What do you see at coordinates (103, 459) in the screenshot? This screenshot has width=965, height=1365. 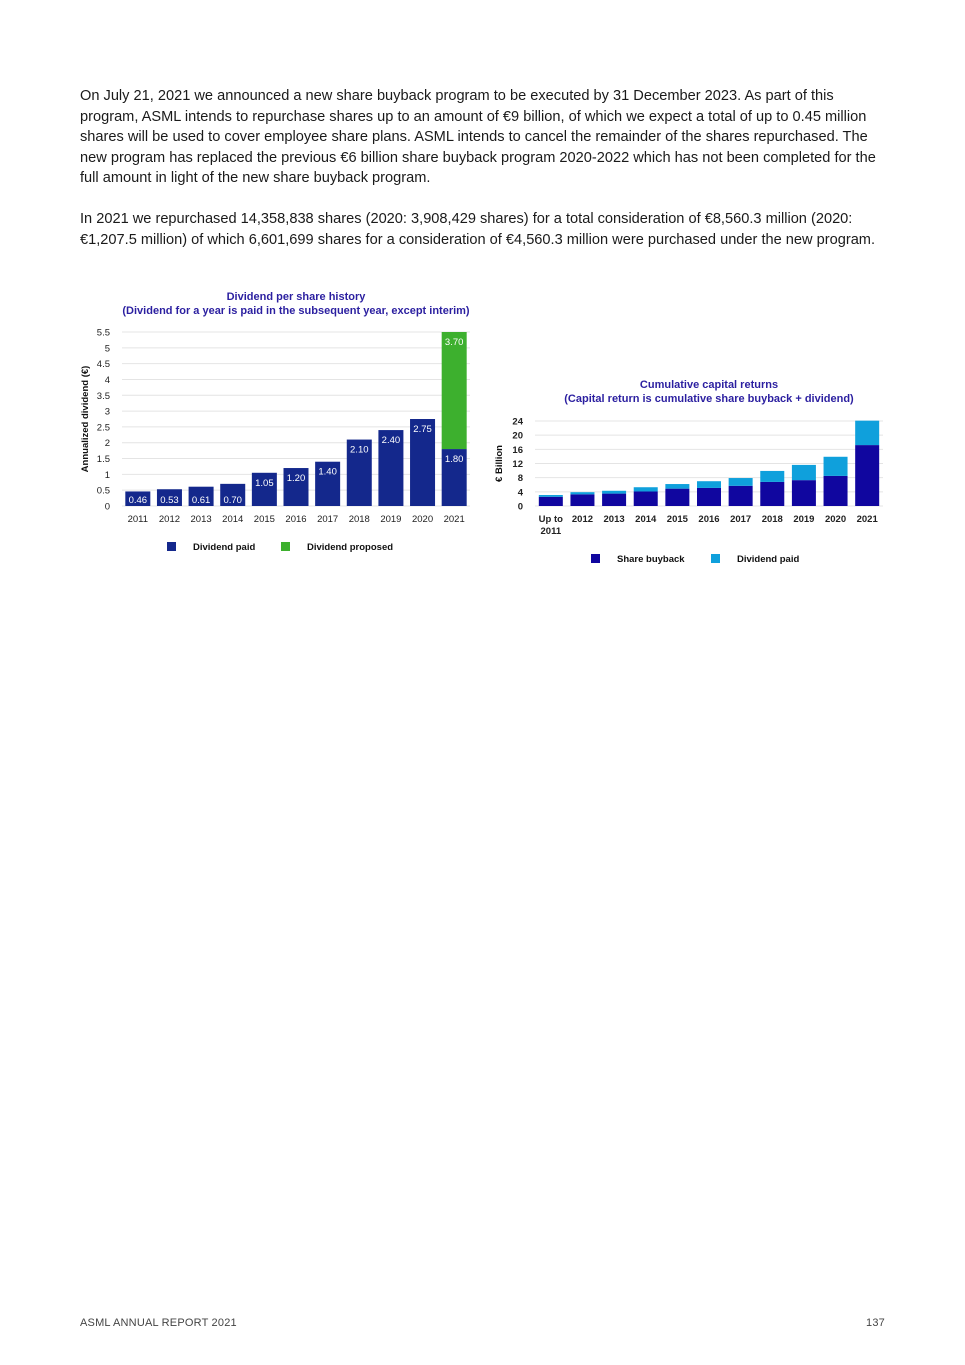 I see `y-tick-label: 1.5` at bounding box center [103, 459].